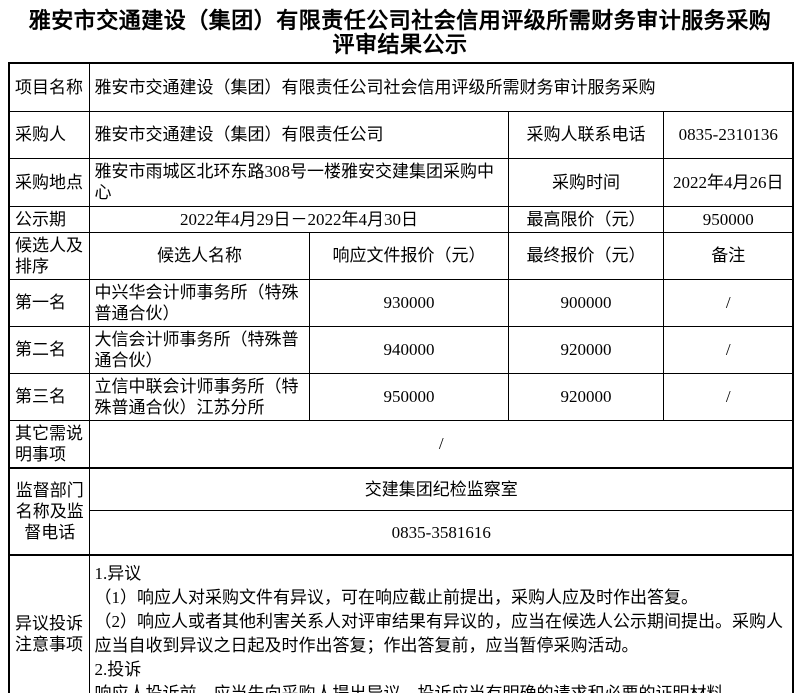 This screenshot has width=800, height=693. Describe the element at coordinates (585, 302) in the screenshot. I see `candidate-1-final: 900000` at that location.